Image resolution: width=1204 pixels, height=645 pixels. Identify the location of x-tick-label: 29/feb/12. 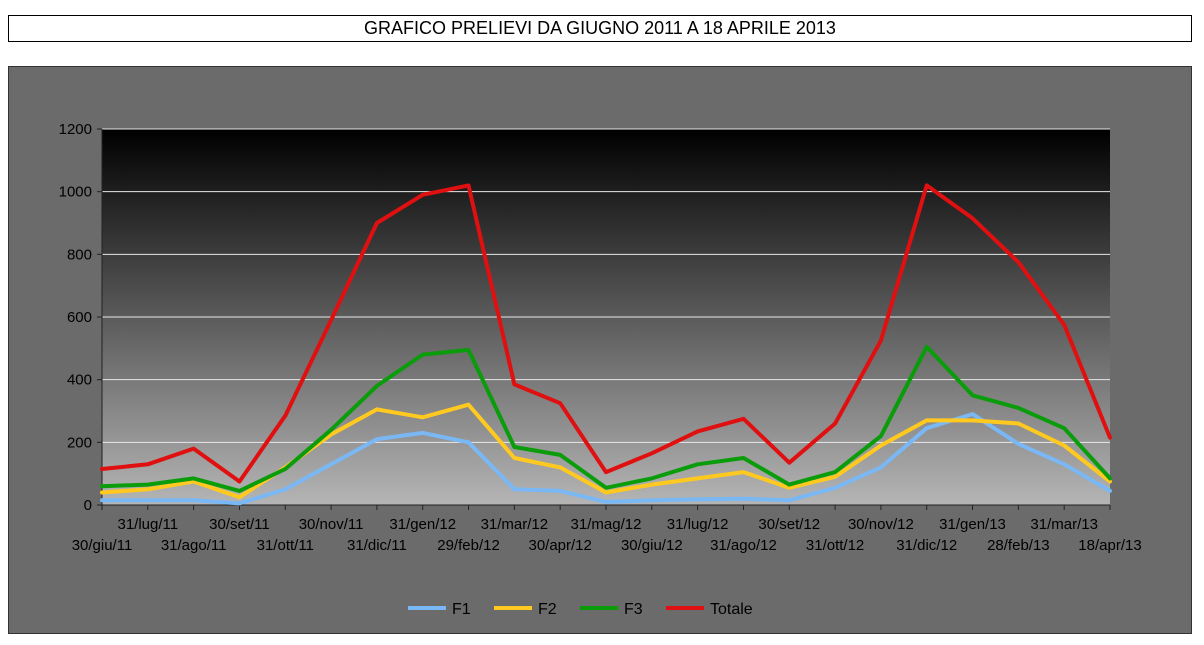
(468, 545).